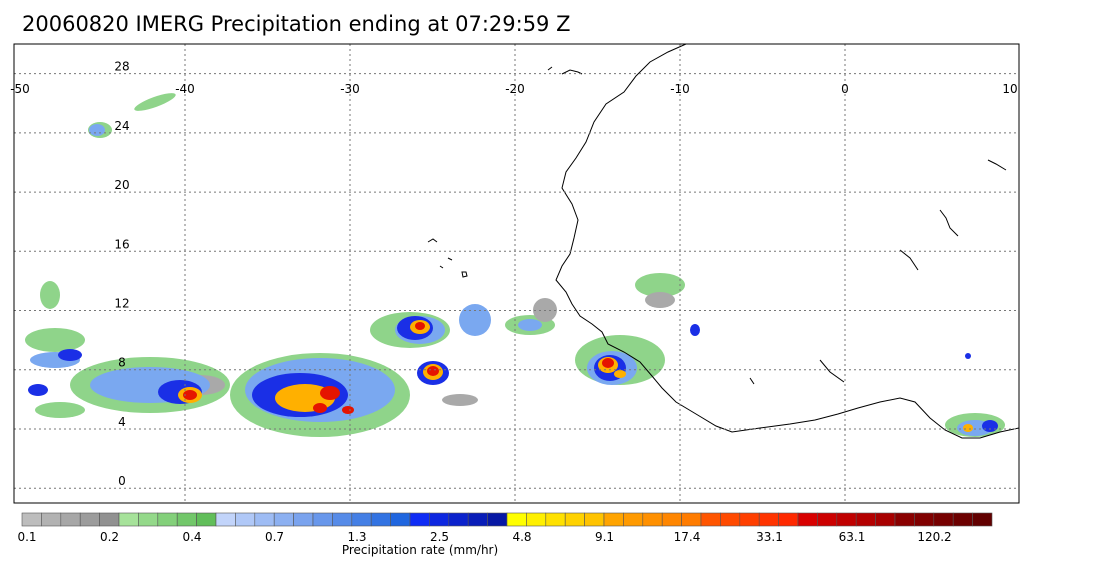 The width and height of the screenshot is (1101, 571). I want to click on longitude-label: -40, so click(185, 89).